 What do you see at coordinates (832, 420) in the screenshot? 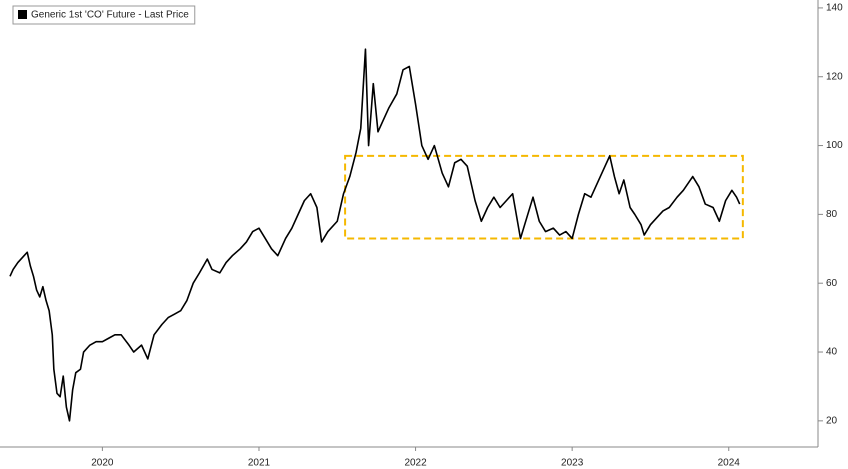
I see `y-tick-label: 20` at bounding box center [832, 420].